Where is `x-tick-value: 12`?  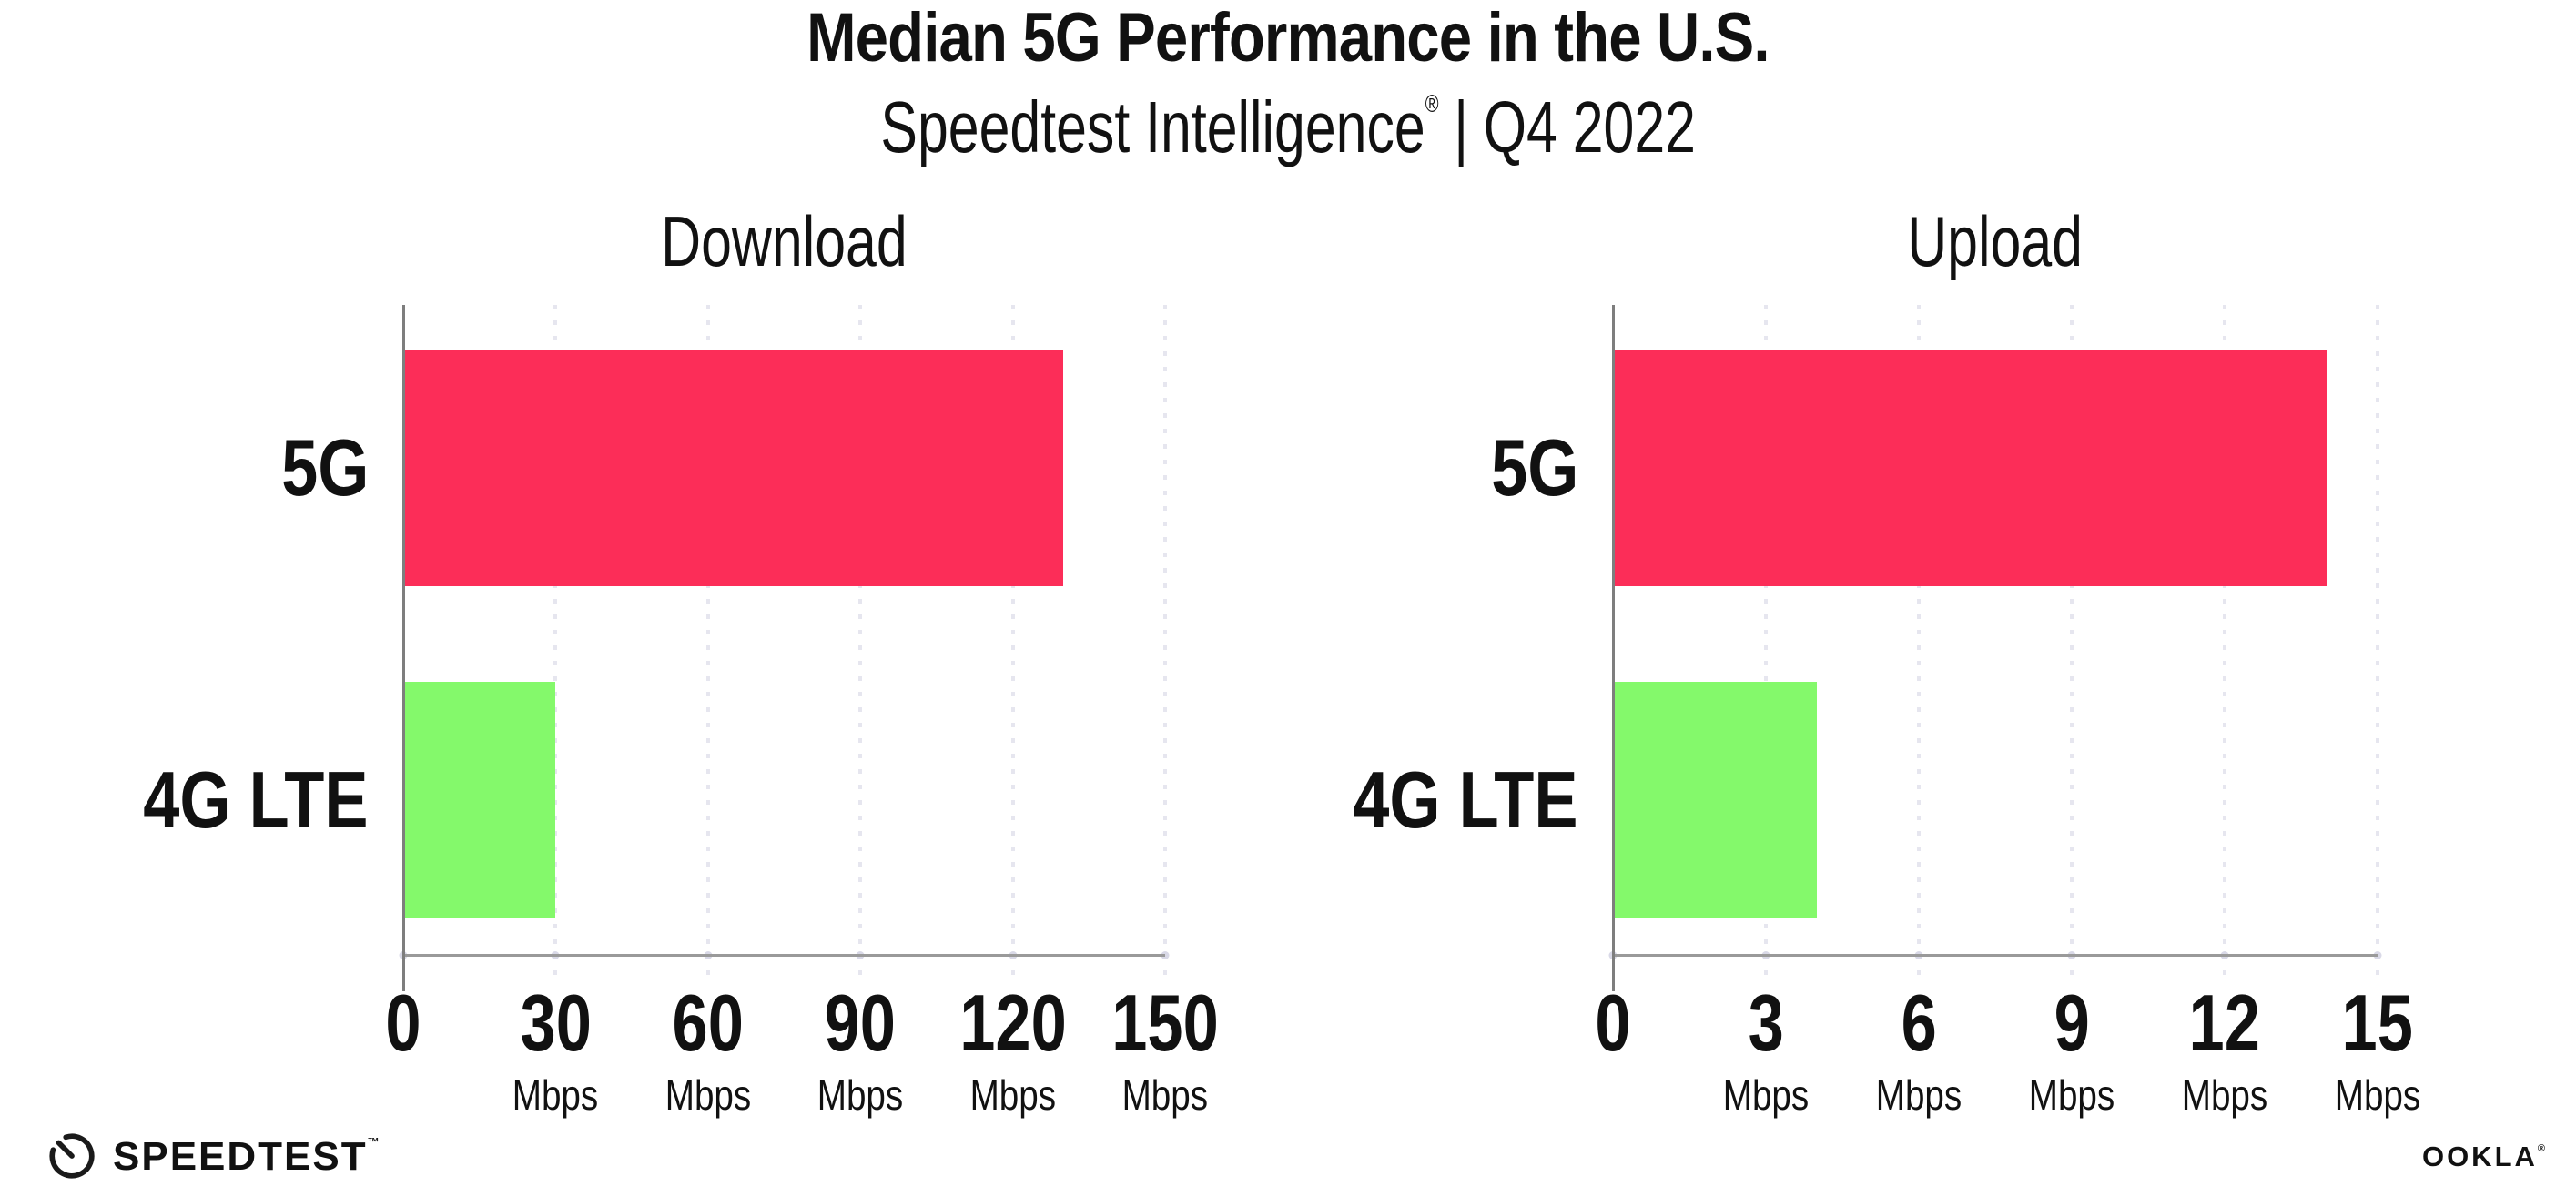 x-tick-value: 12 is located at coordinates (2224, 1023).